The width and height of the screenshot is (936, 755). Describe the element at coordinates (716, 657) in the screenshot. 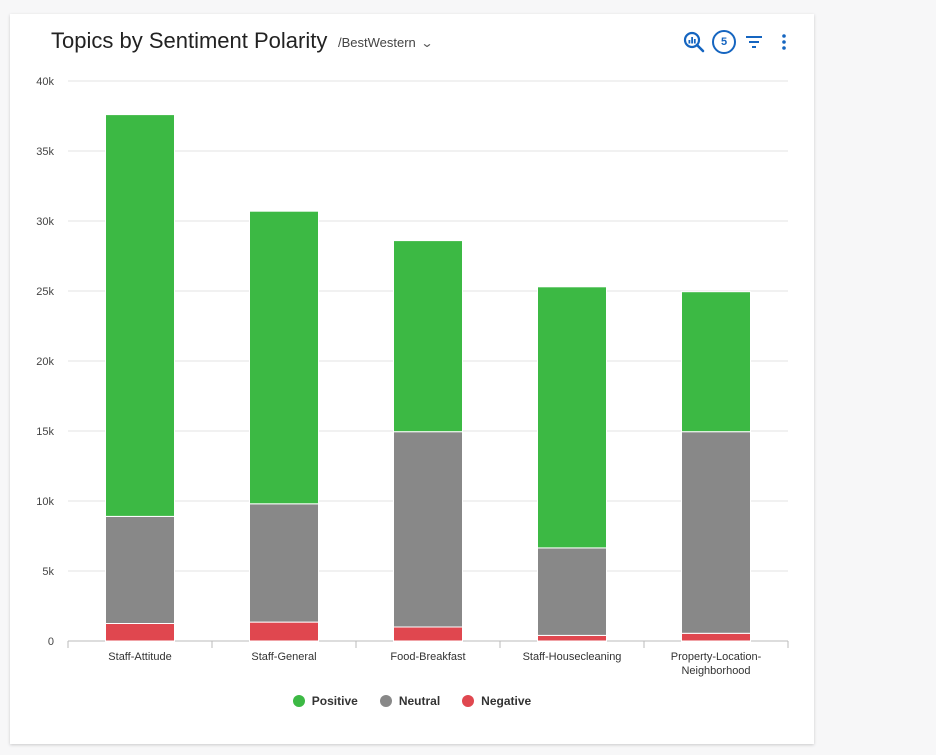

I see `x-tick-label: Property-Location-` at that location.